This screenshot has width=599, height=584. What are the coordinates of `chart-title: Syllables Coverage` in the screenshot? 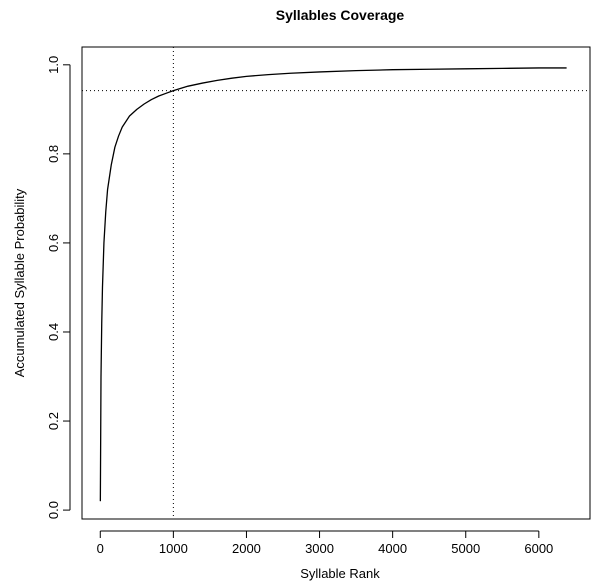 It's located at (340, 15).